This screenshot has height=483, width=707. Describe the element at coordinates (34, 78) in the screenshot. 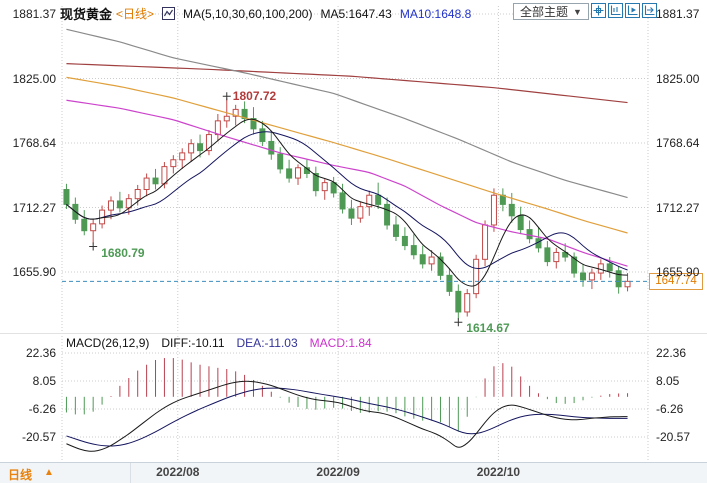

I see `price-axis-label-left: 1825.00` at that location.